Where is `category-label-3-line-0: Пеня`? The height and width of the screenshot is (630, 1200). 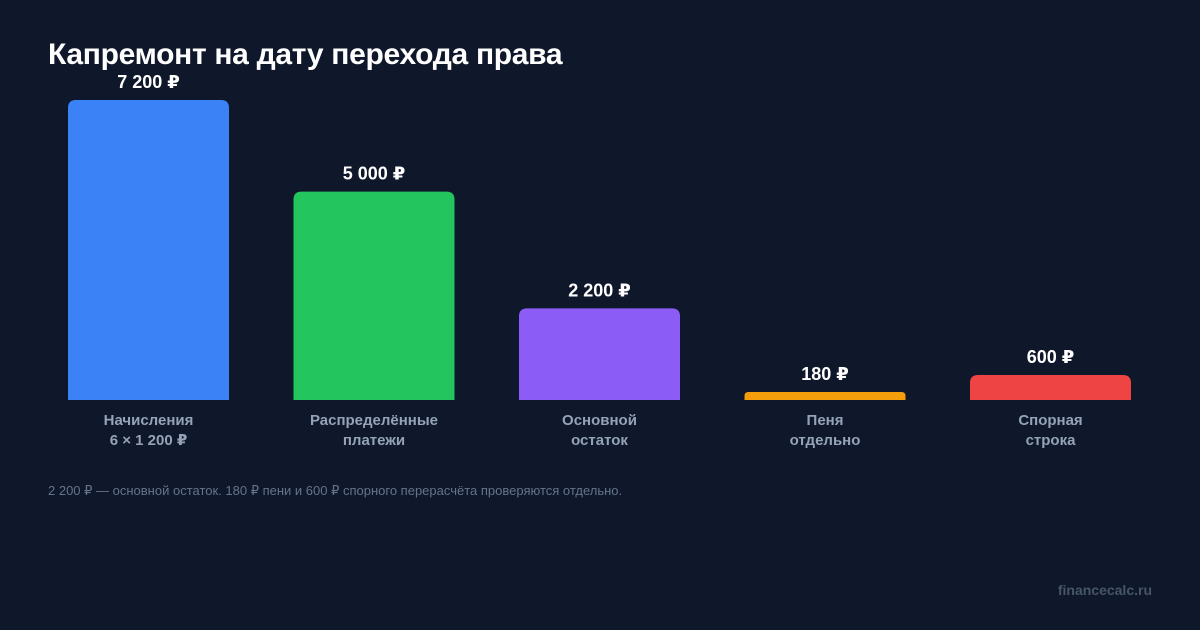
category-label-3-line-0: Пеня is located at coordinates (825, 420).